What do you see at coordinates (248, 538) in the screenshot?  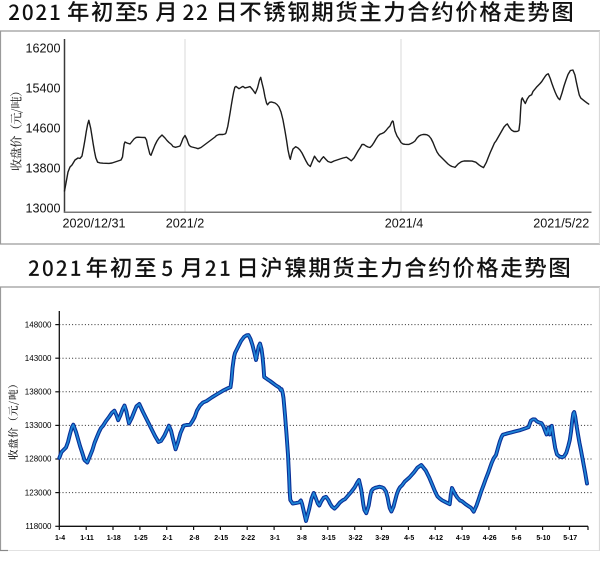 I see `svg-text: 2-22` at bounding box center [248, 538].